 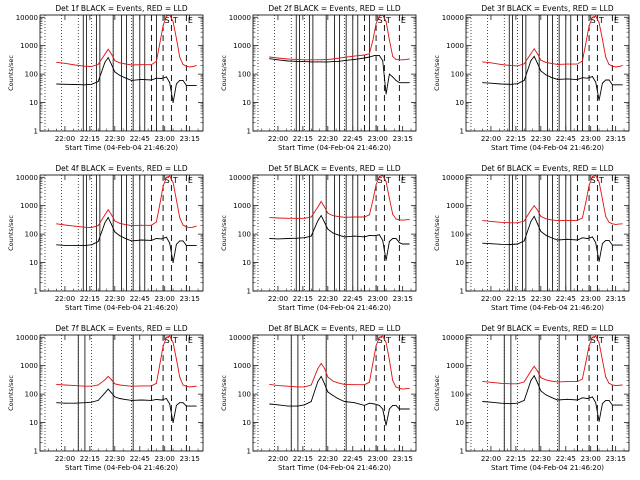 What do you see at coordinates (403, 139) in the screenshot?
I see `x-tick-label: 23:15` at bounding box center [403, 139].